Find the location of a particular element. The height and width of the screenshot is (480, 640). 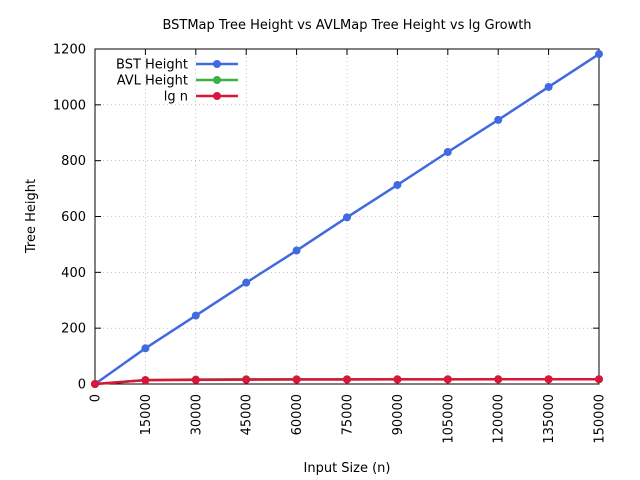

legend-label-avl-height: AVL Height is located at coordinates (152, 81).